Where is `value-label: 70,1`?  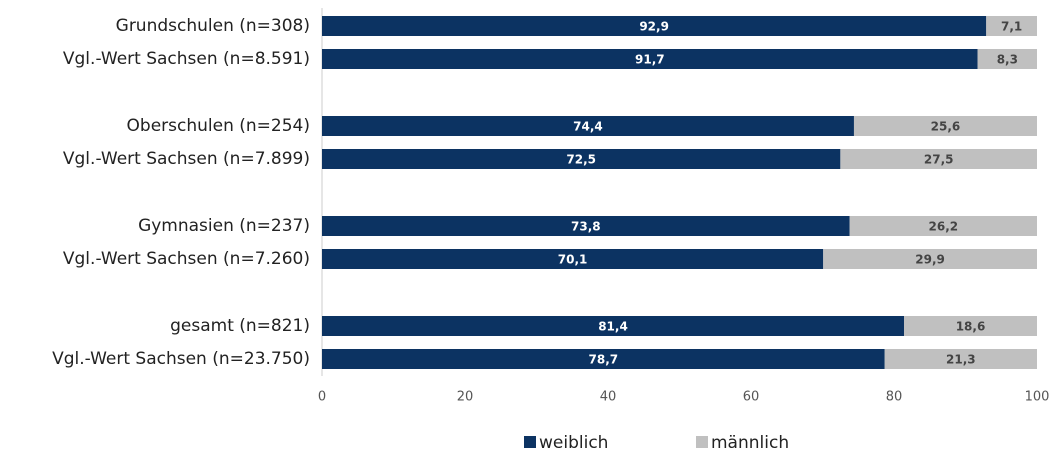
value-label: 70,1 is located at coordinates (573, 260).